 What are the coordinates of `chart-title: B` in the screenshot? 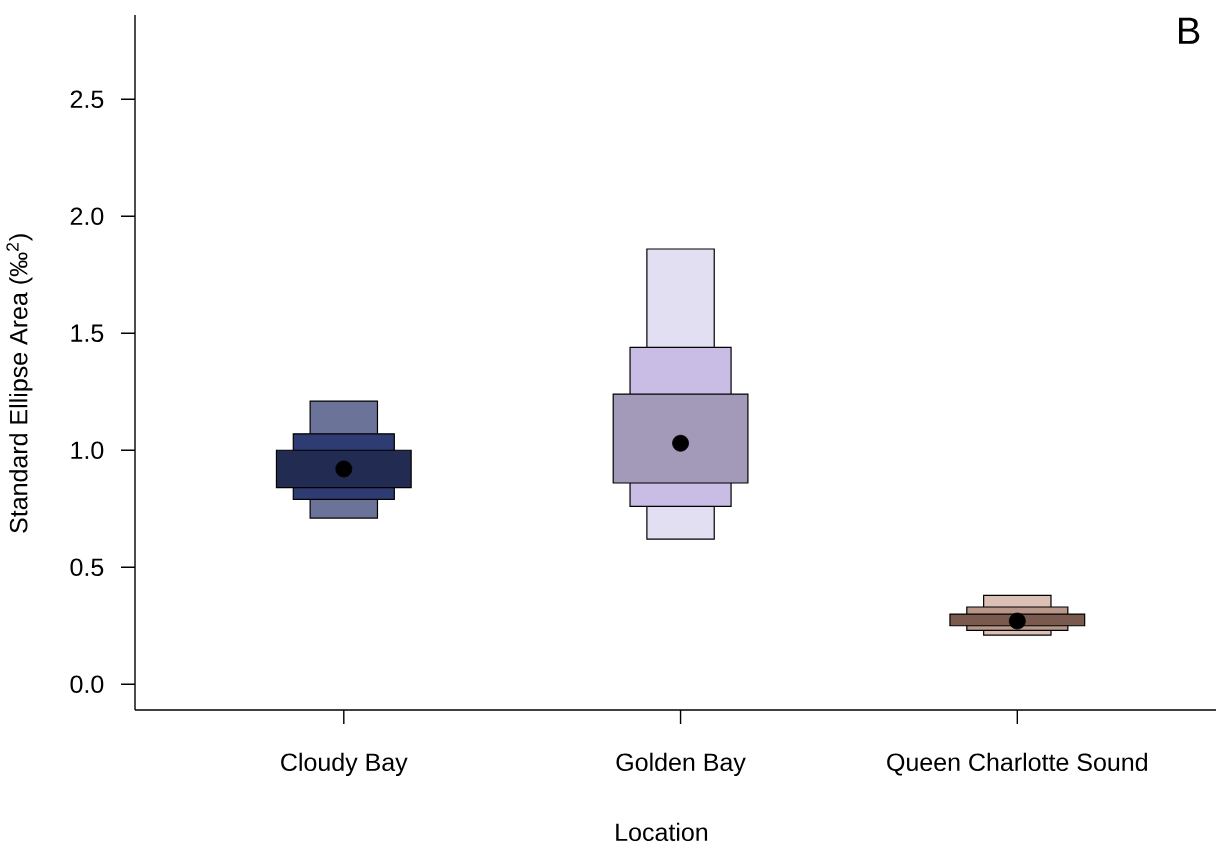 It's located at (1189, 30).